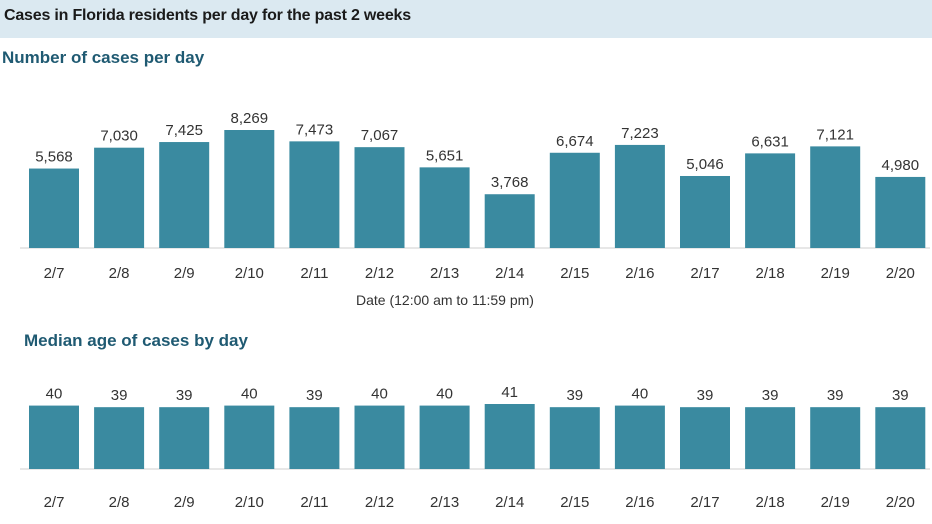 The height and width of the screenshot is (524, 932). What do you see at coordinates (574, 200) in the screenshot?
I see `cases-bar-2/15` at bounding box center [574, 200].